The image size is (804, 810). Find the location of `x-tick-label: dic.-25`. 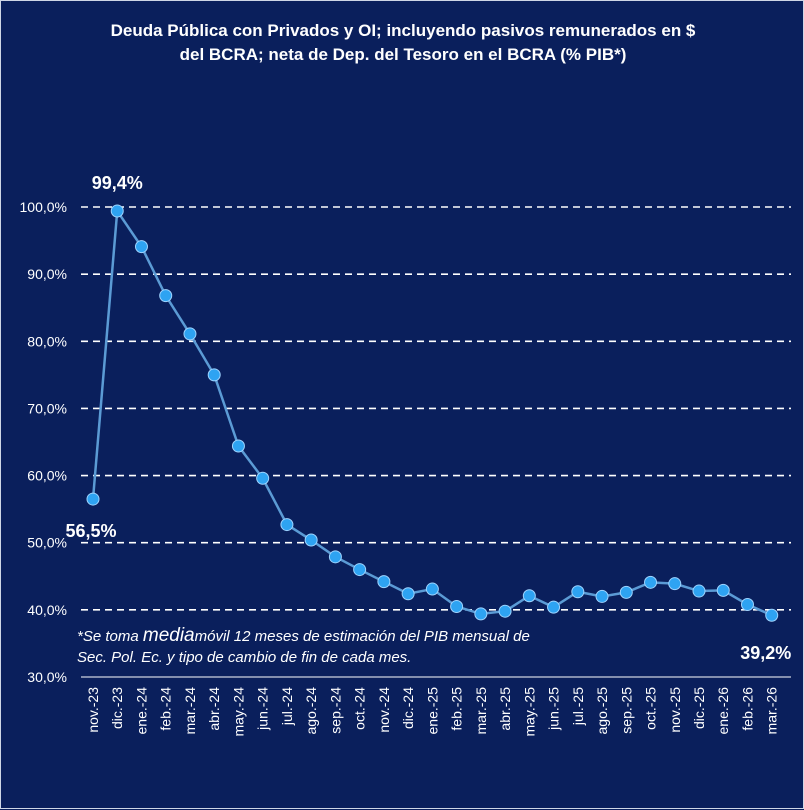

x-tick-label: dic.-25 is located at coordinates (699, 708).